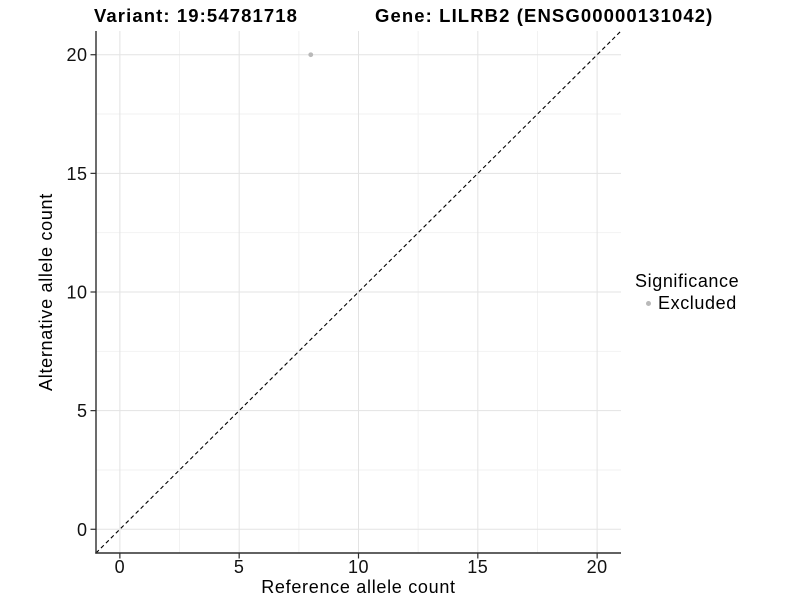 Image resolution: width=800 pixels, height=600 pixels. Describe the element at coordinates (239, 567) in the screenshot. I see `x-tick-label: 5` at that location.